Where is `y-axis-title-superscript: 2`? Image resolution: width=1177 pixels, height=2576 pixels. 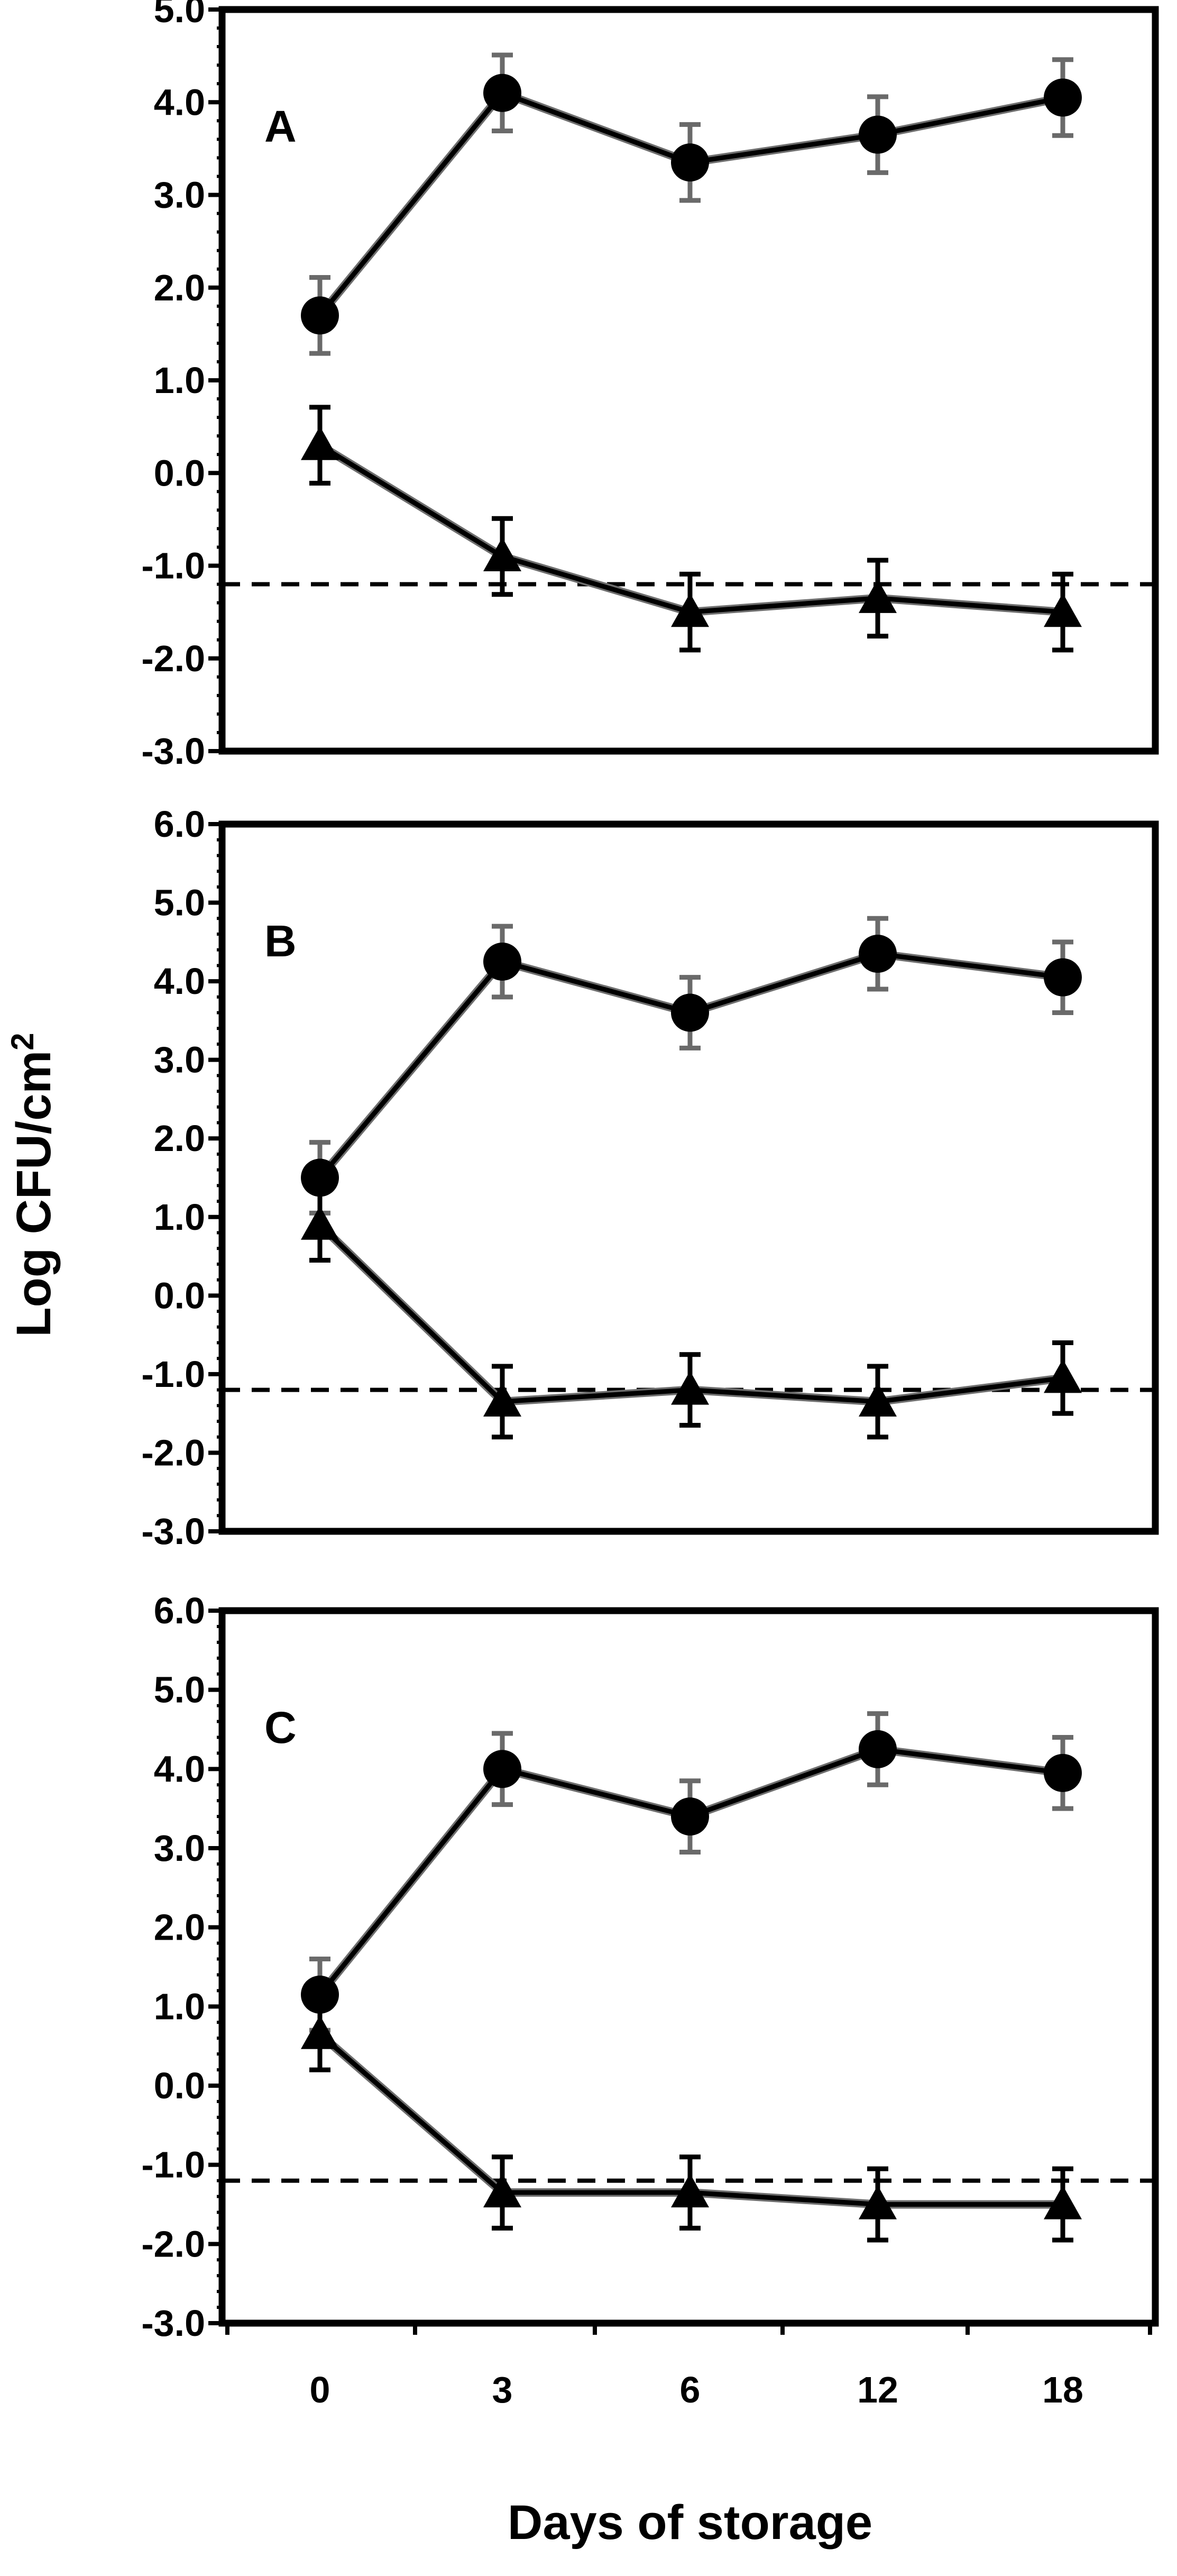 y-axis-title-superscript: 2 is located at coordinates (22, 1041).